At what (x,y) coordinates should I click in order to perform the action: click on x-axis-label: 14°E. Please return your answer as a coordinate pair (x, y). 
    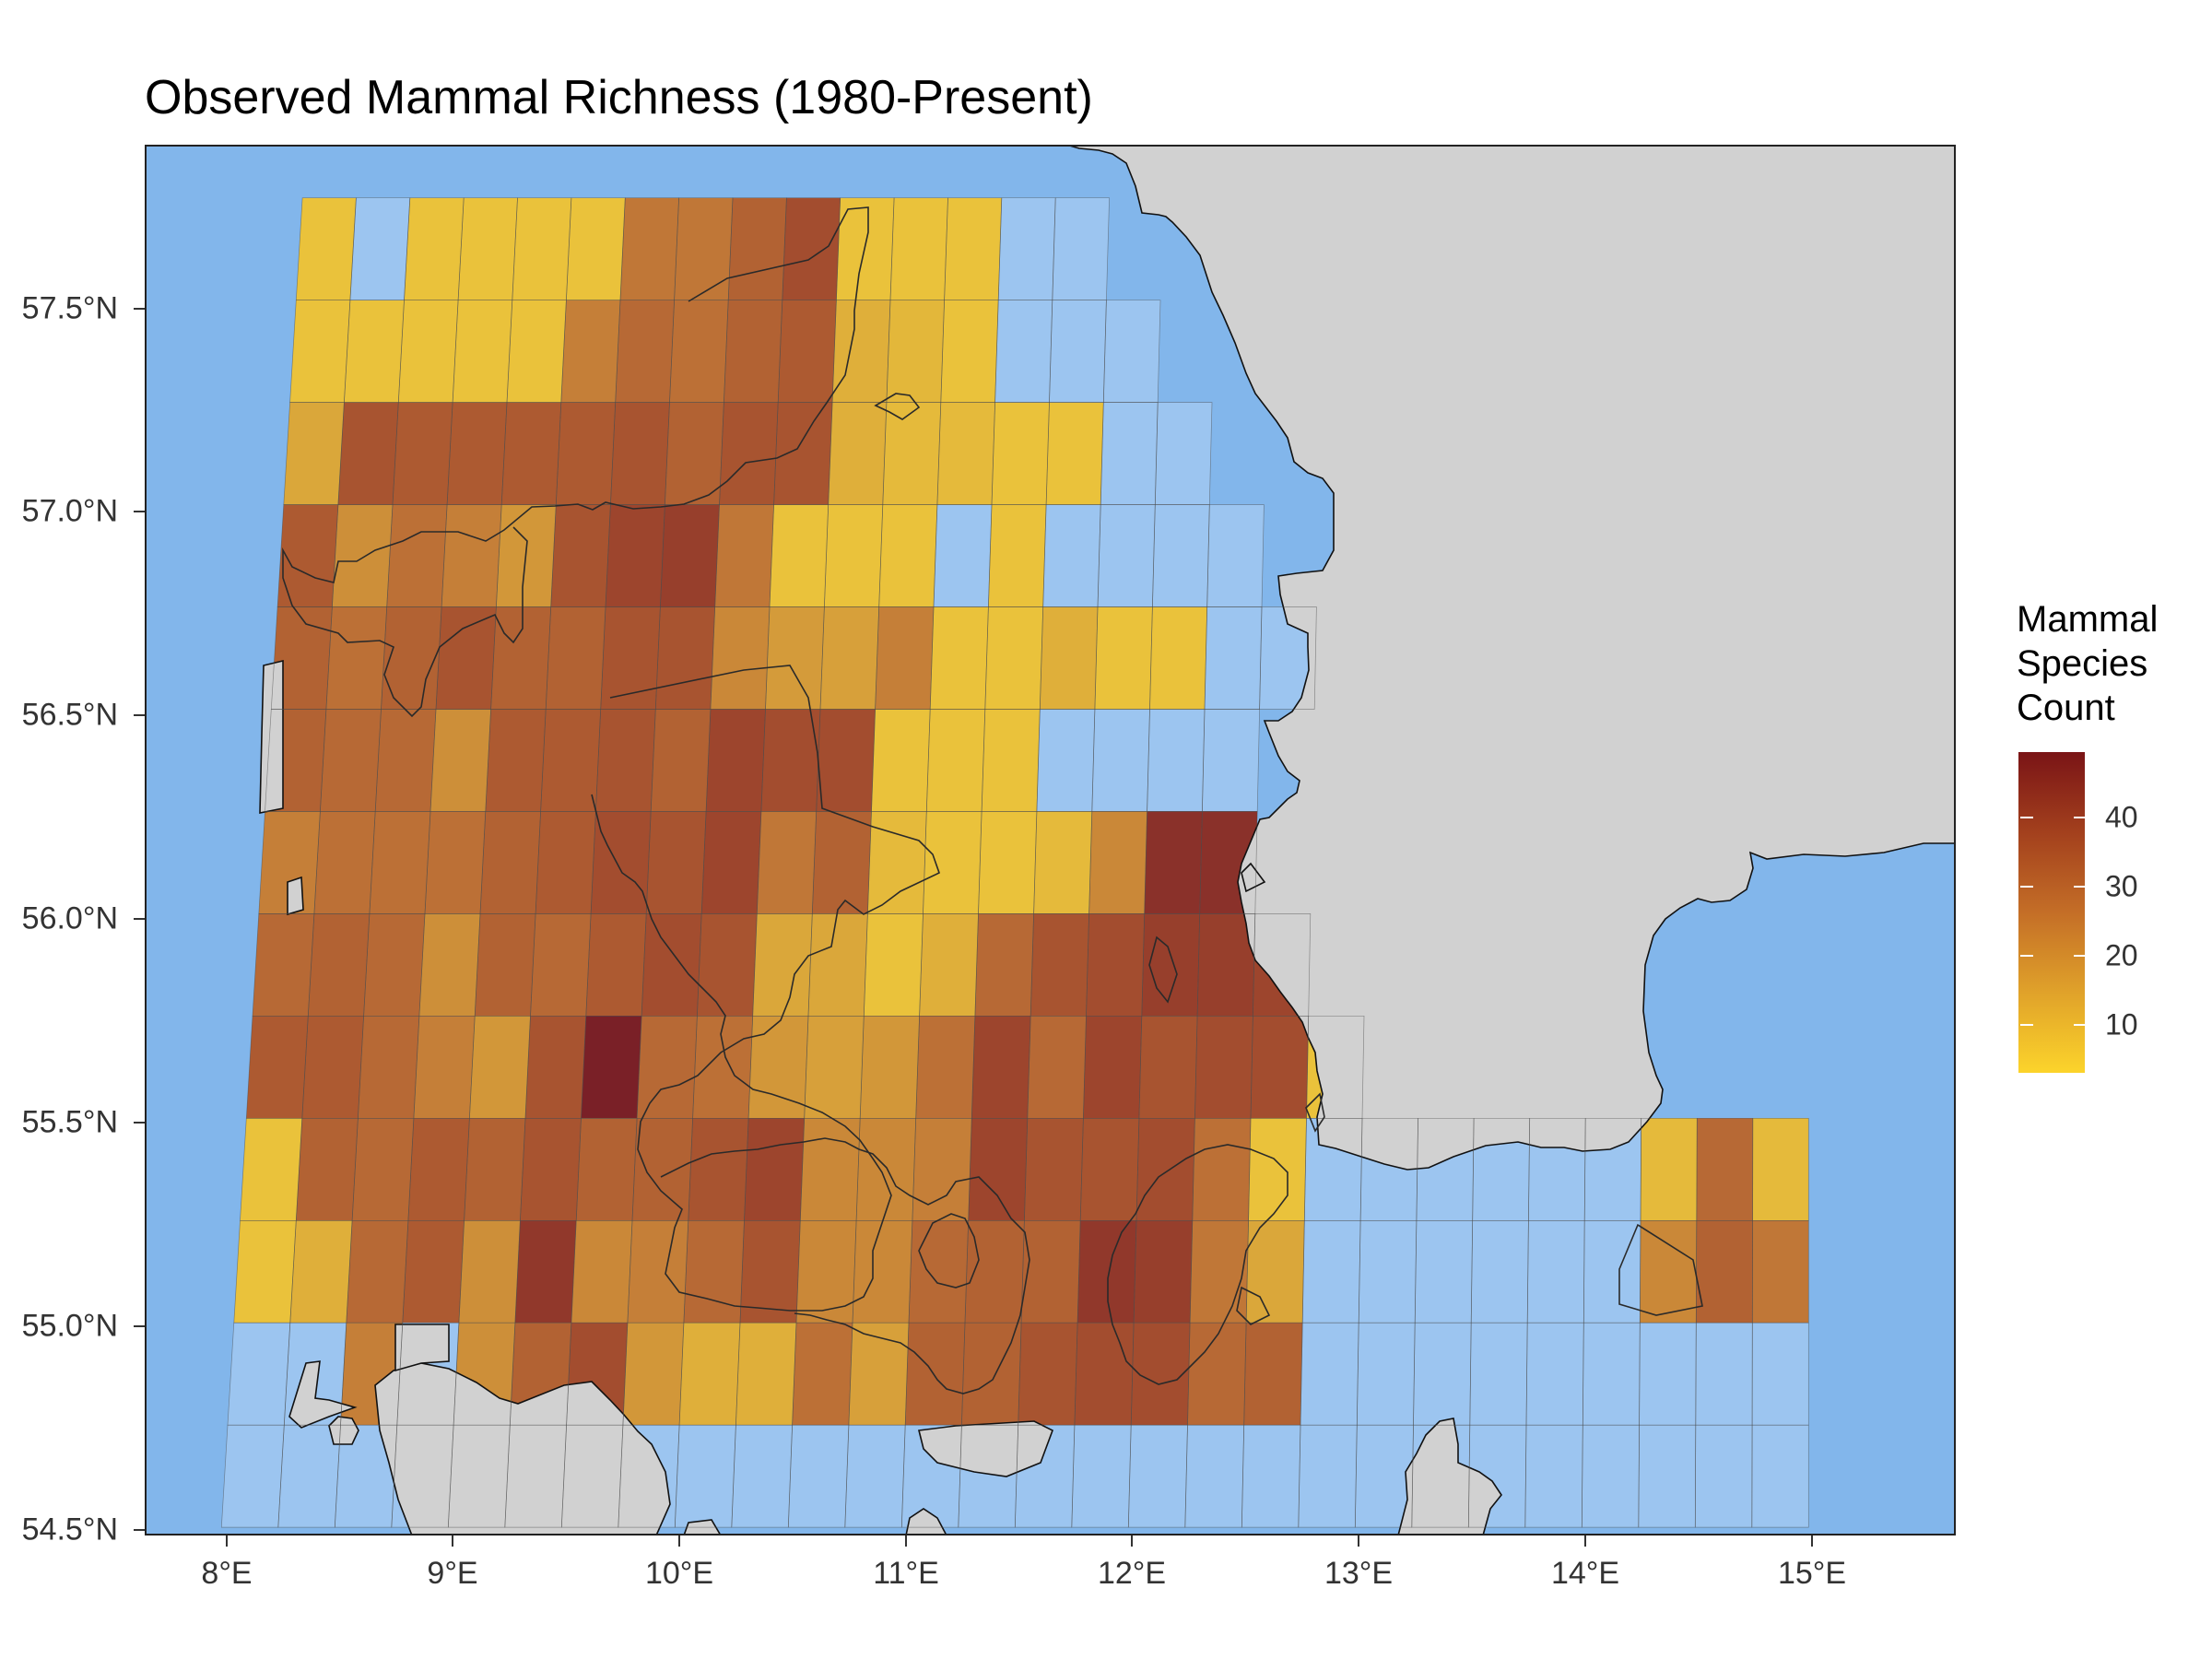
    Looking at the image, I should click on (1585, 1573).